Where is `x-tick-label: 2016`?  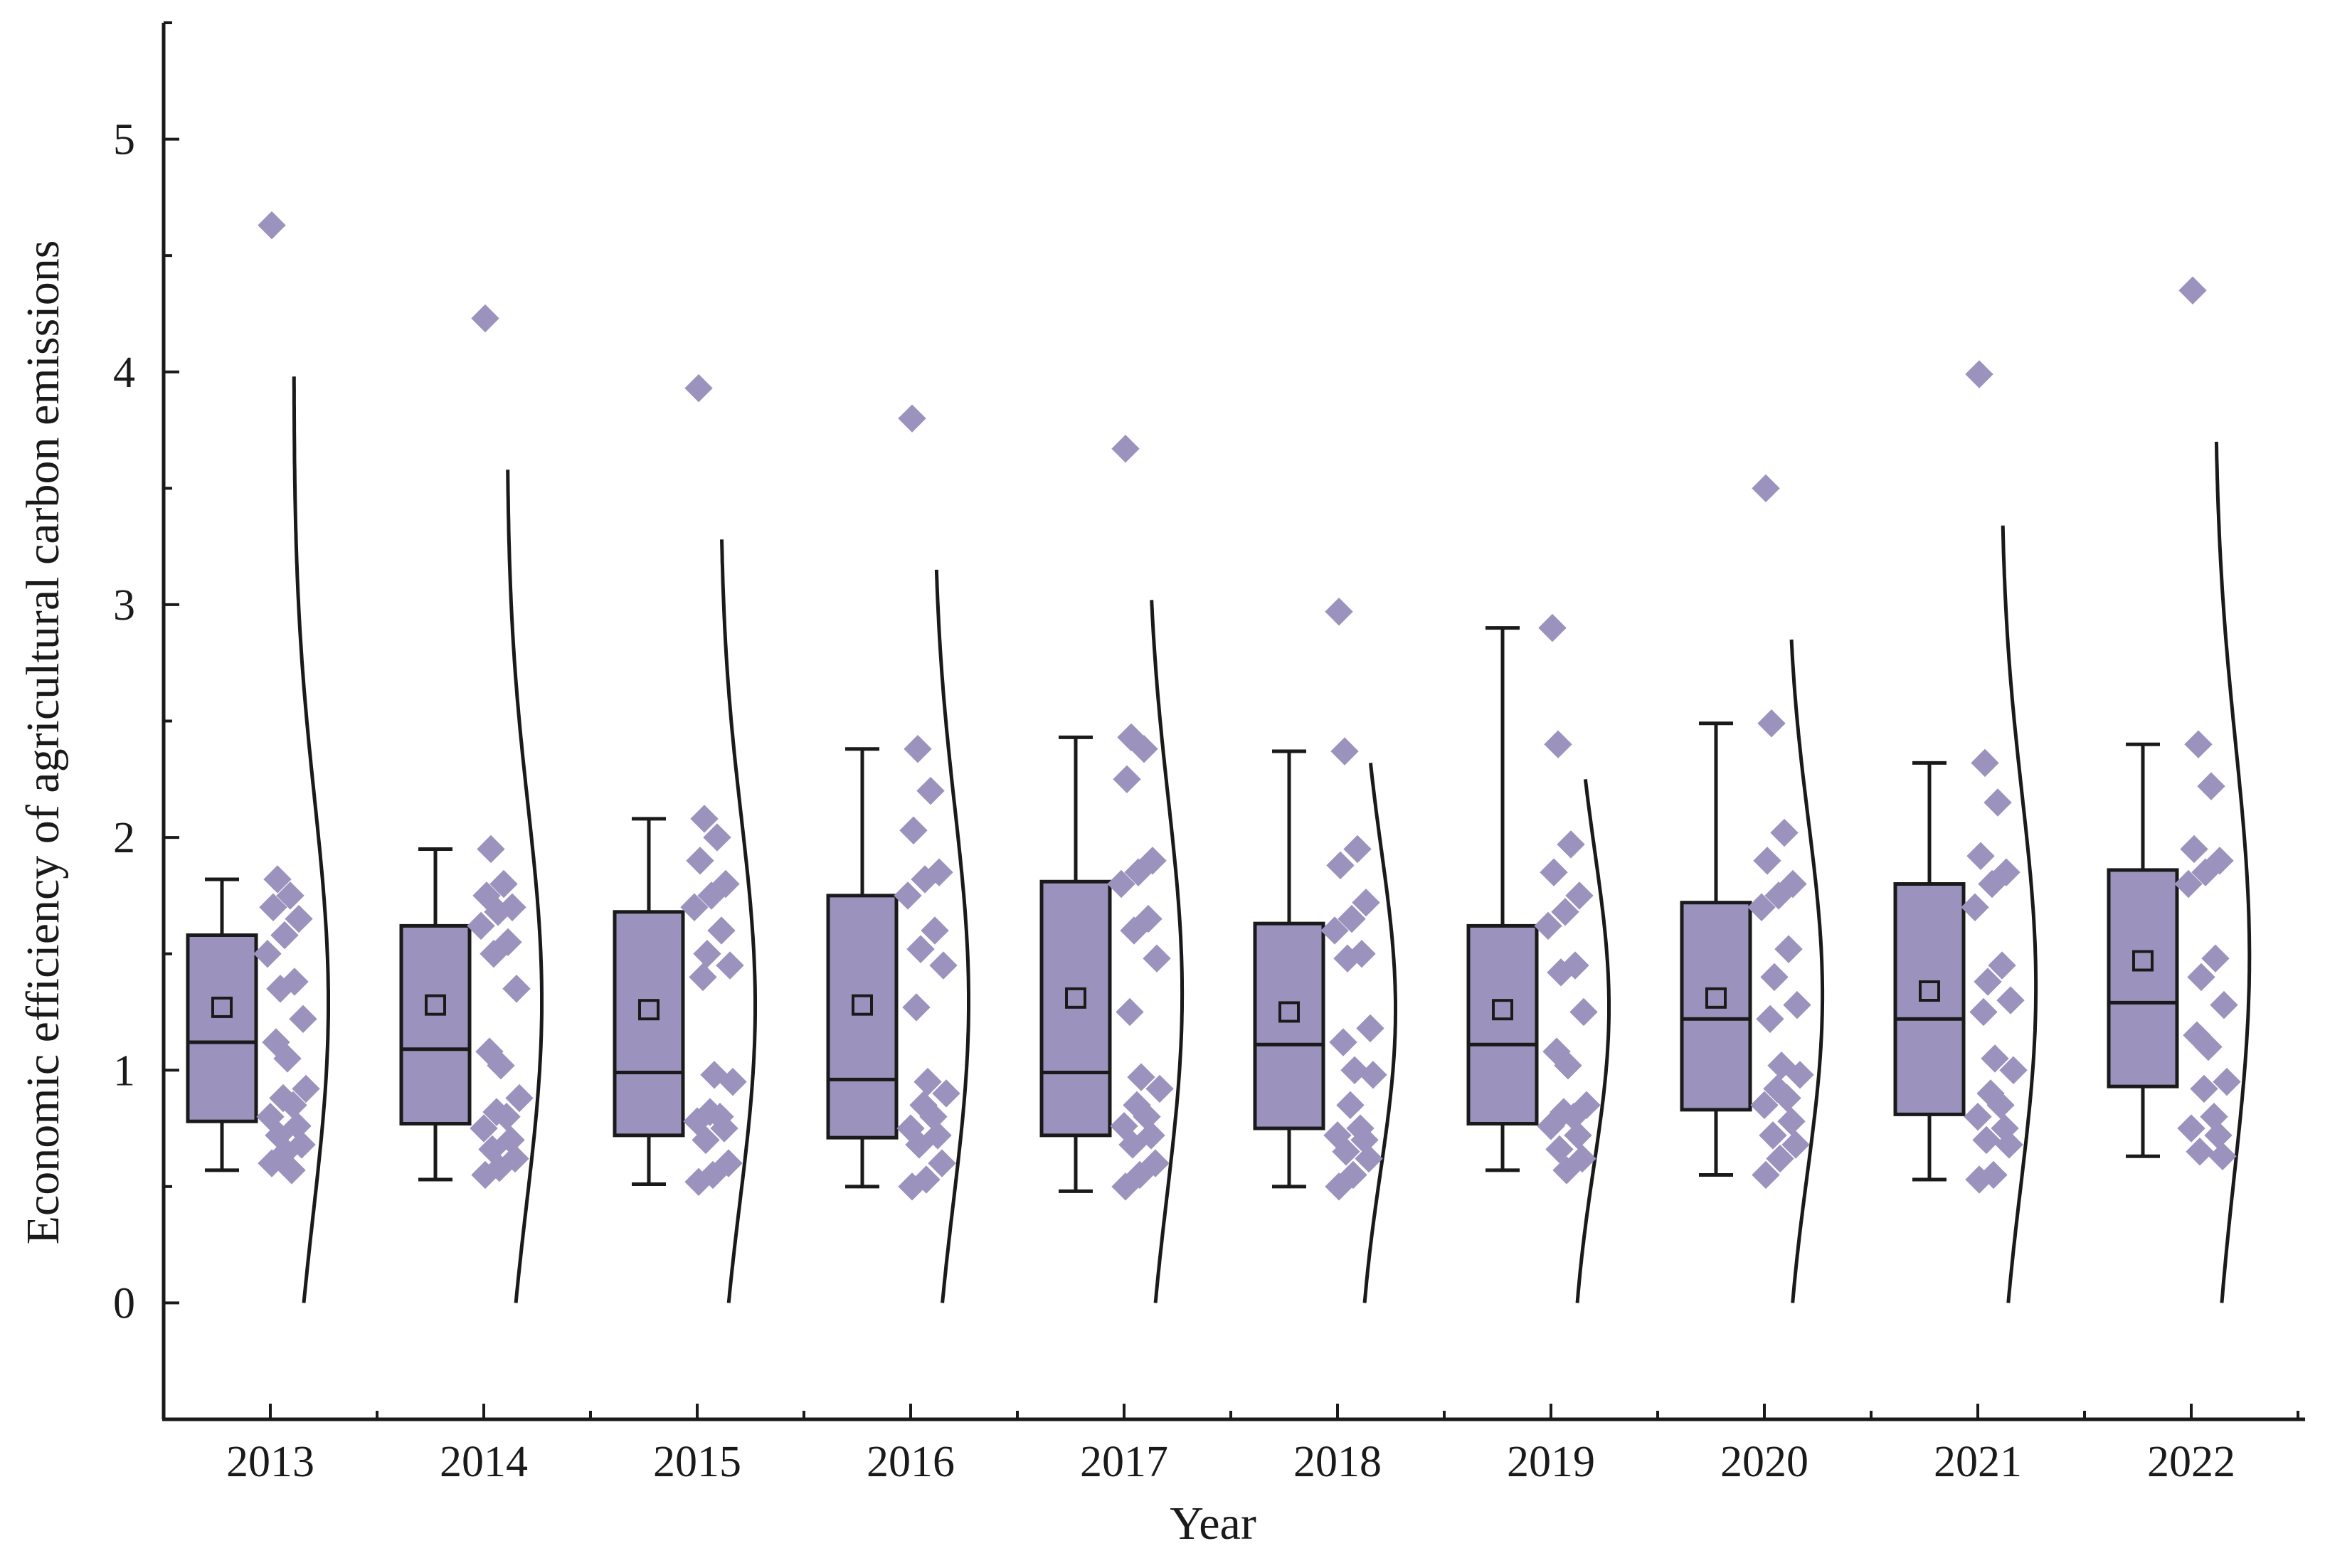 x-tick-label: 2016 is located at coordinates (911, 1462).